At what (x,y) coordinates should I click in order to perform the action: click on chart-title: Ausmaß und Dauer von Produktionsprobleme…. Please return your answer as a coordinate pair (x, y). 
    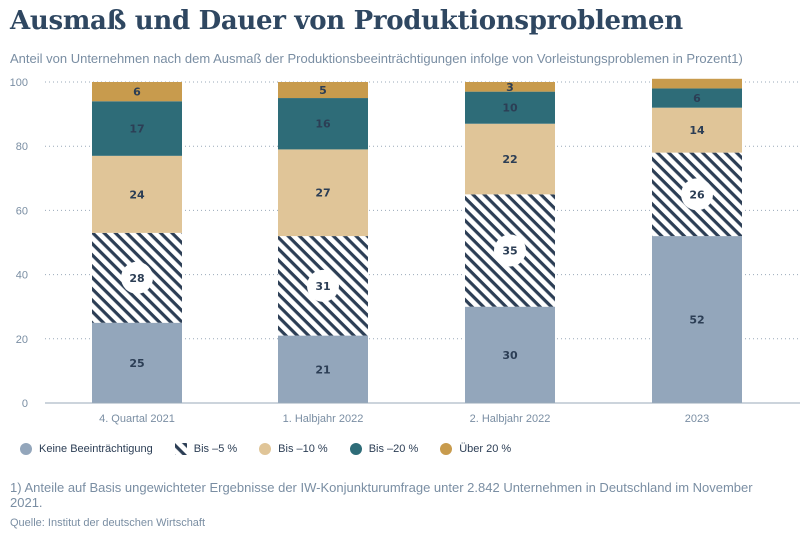
    Looking at the image, I should click on (346, 21).